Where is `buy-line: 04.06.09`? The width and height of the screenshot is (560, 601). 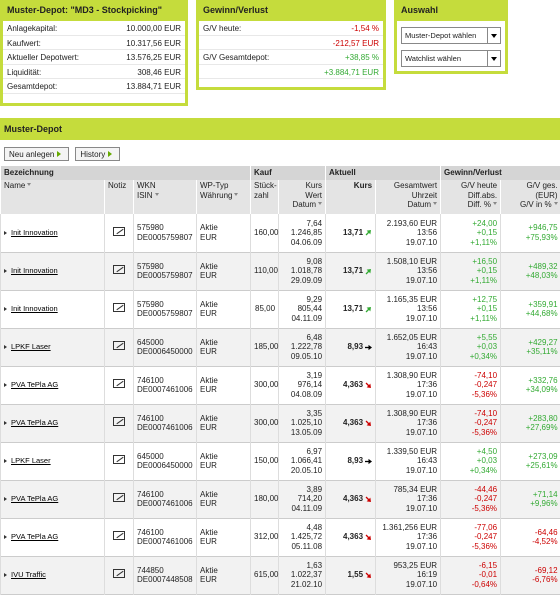 buy-line: 04.06.09 is located at coordinates (306, 242).